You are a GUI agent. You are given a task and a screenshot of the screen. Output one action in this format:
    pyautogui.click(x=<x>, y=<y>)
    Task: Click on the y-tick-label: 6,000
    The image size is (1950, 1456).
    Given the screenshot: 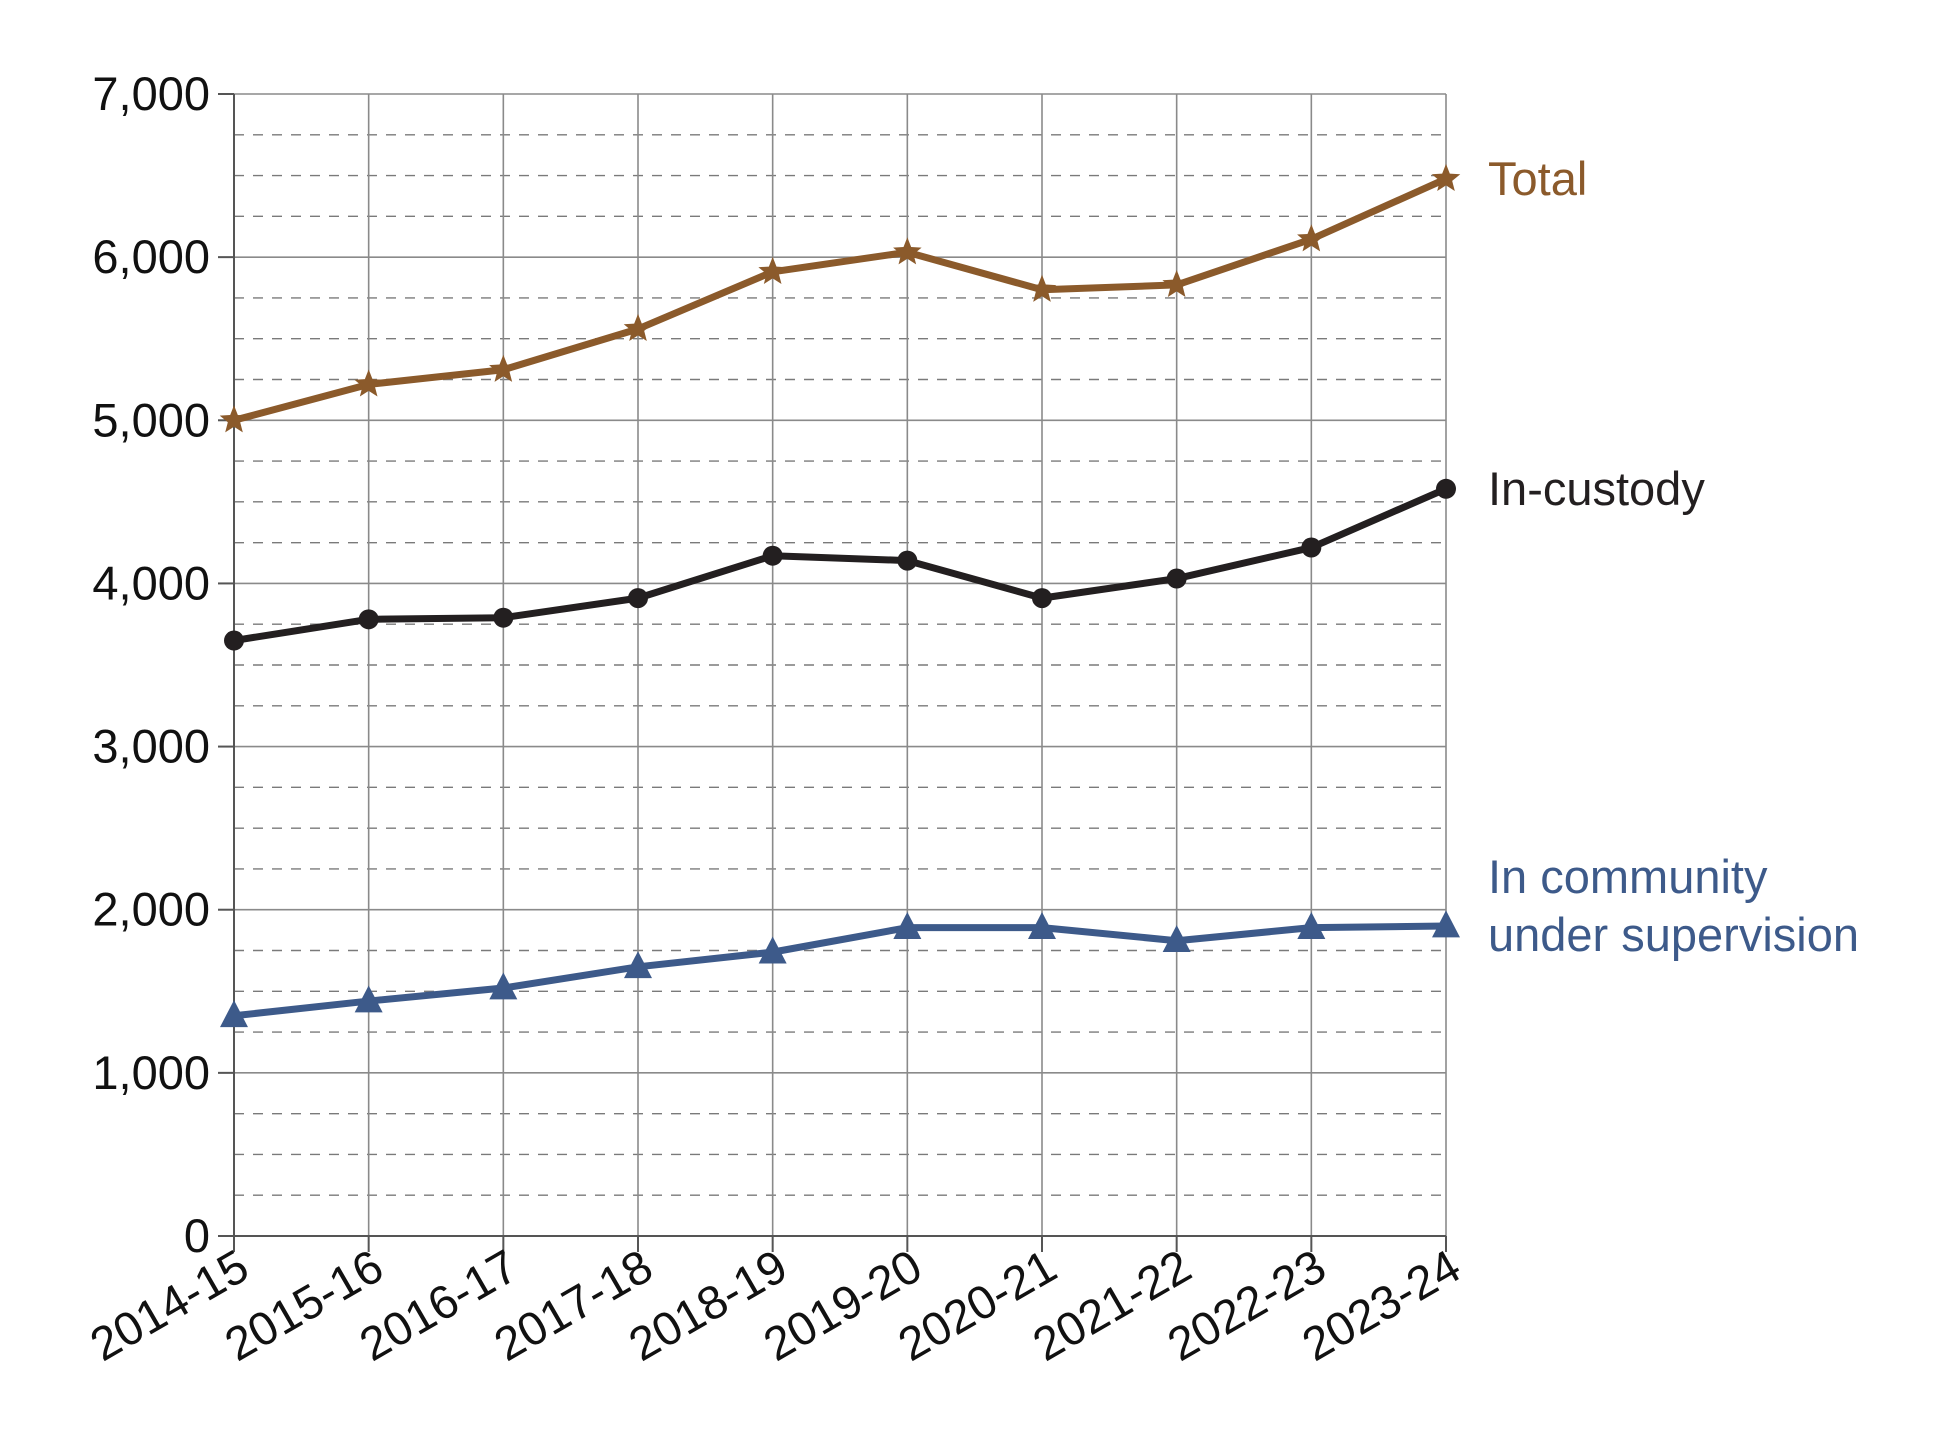 What is the action you would take?
    pyautogui.click(x=151, y=256)
    